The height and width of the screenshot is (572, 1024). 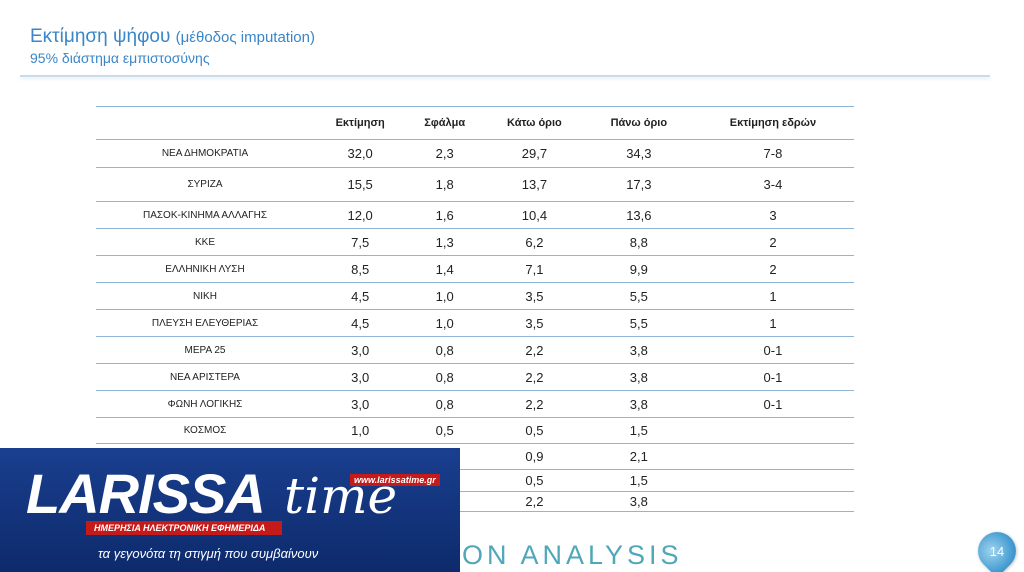 What do you see at coordinates (772, 184) in the screenshot?
I see `cell-seats: 3-4` at bounding box center [772, 184].